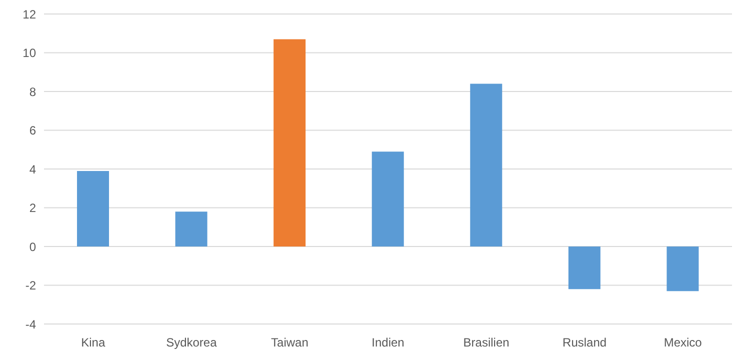  Describe the element at coordinates (32, 91) in the screenshot. I see `y-tick-label: 8` at that location.